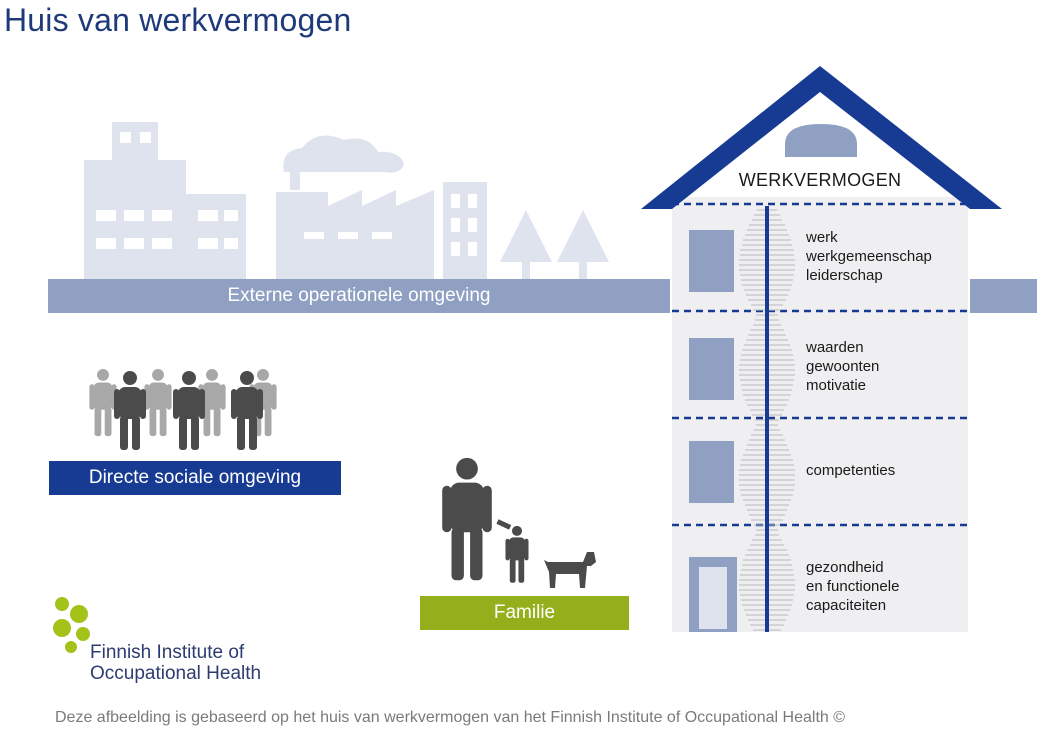 This screenshot has width=1047, height=742. Describe the element at coordinates (176, 673) in the screenshot. I see `logo-line: Occupational Health` at that location.